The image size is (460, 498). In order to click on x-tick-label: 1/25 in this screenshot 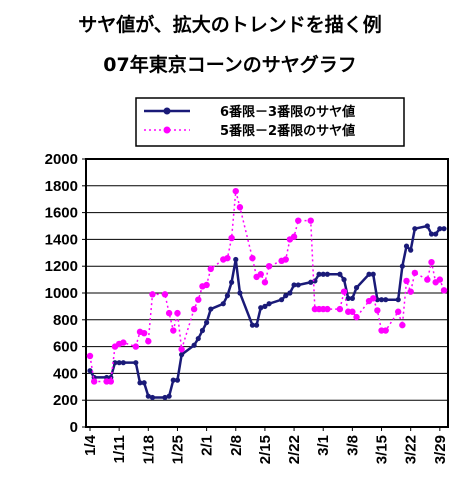, I will do `click(177, 449)`.